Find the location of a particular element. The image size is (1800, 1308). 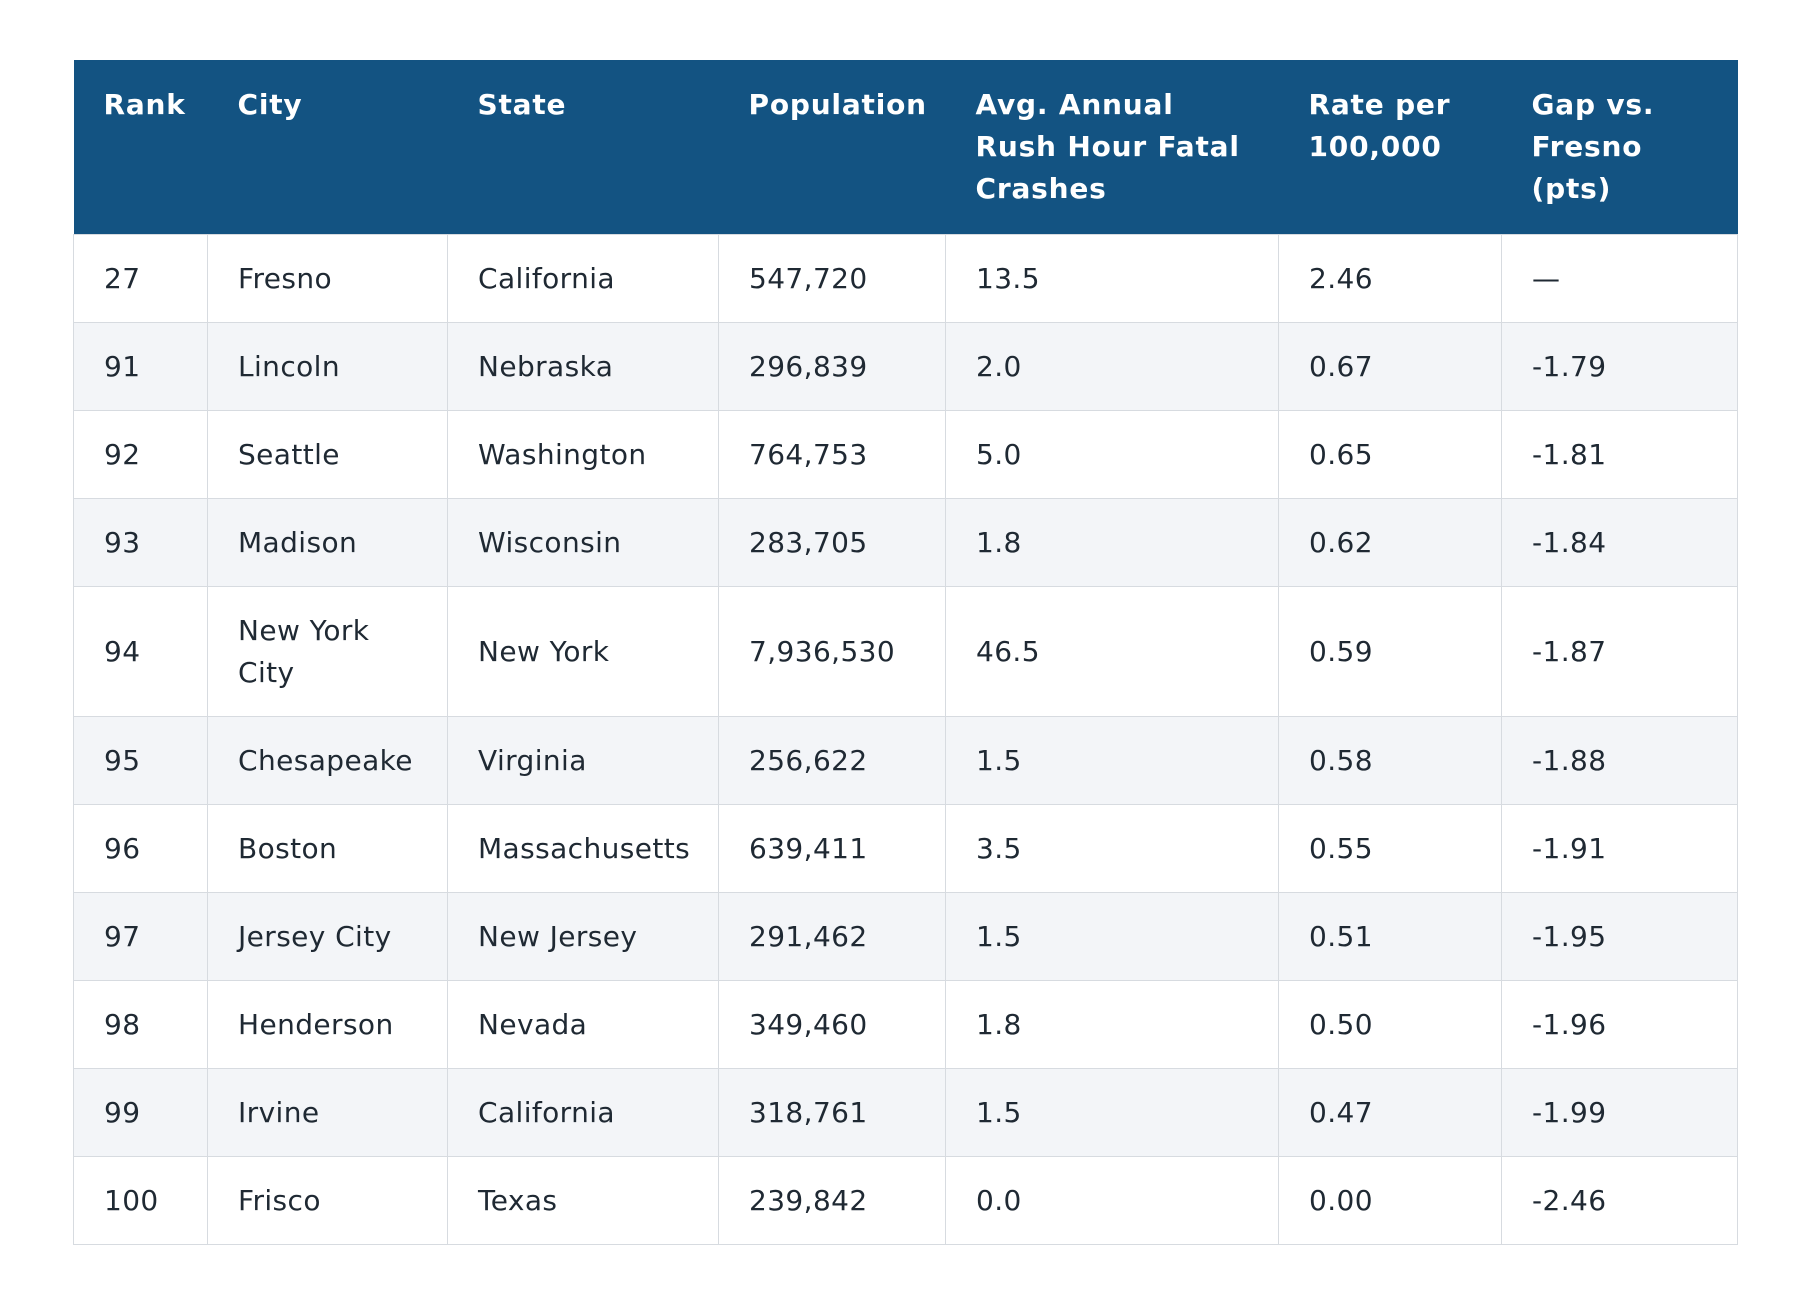

cell-avg-crashes: 0.0 is located at coordinates (1112, 1200).